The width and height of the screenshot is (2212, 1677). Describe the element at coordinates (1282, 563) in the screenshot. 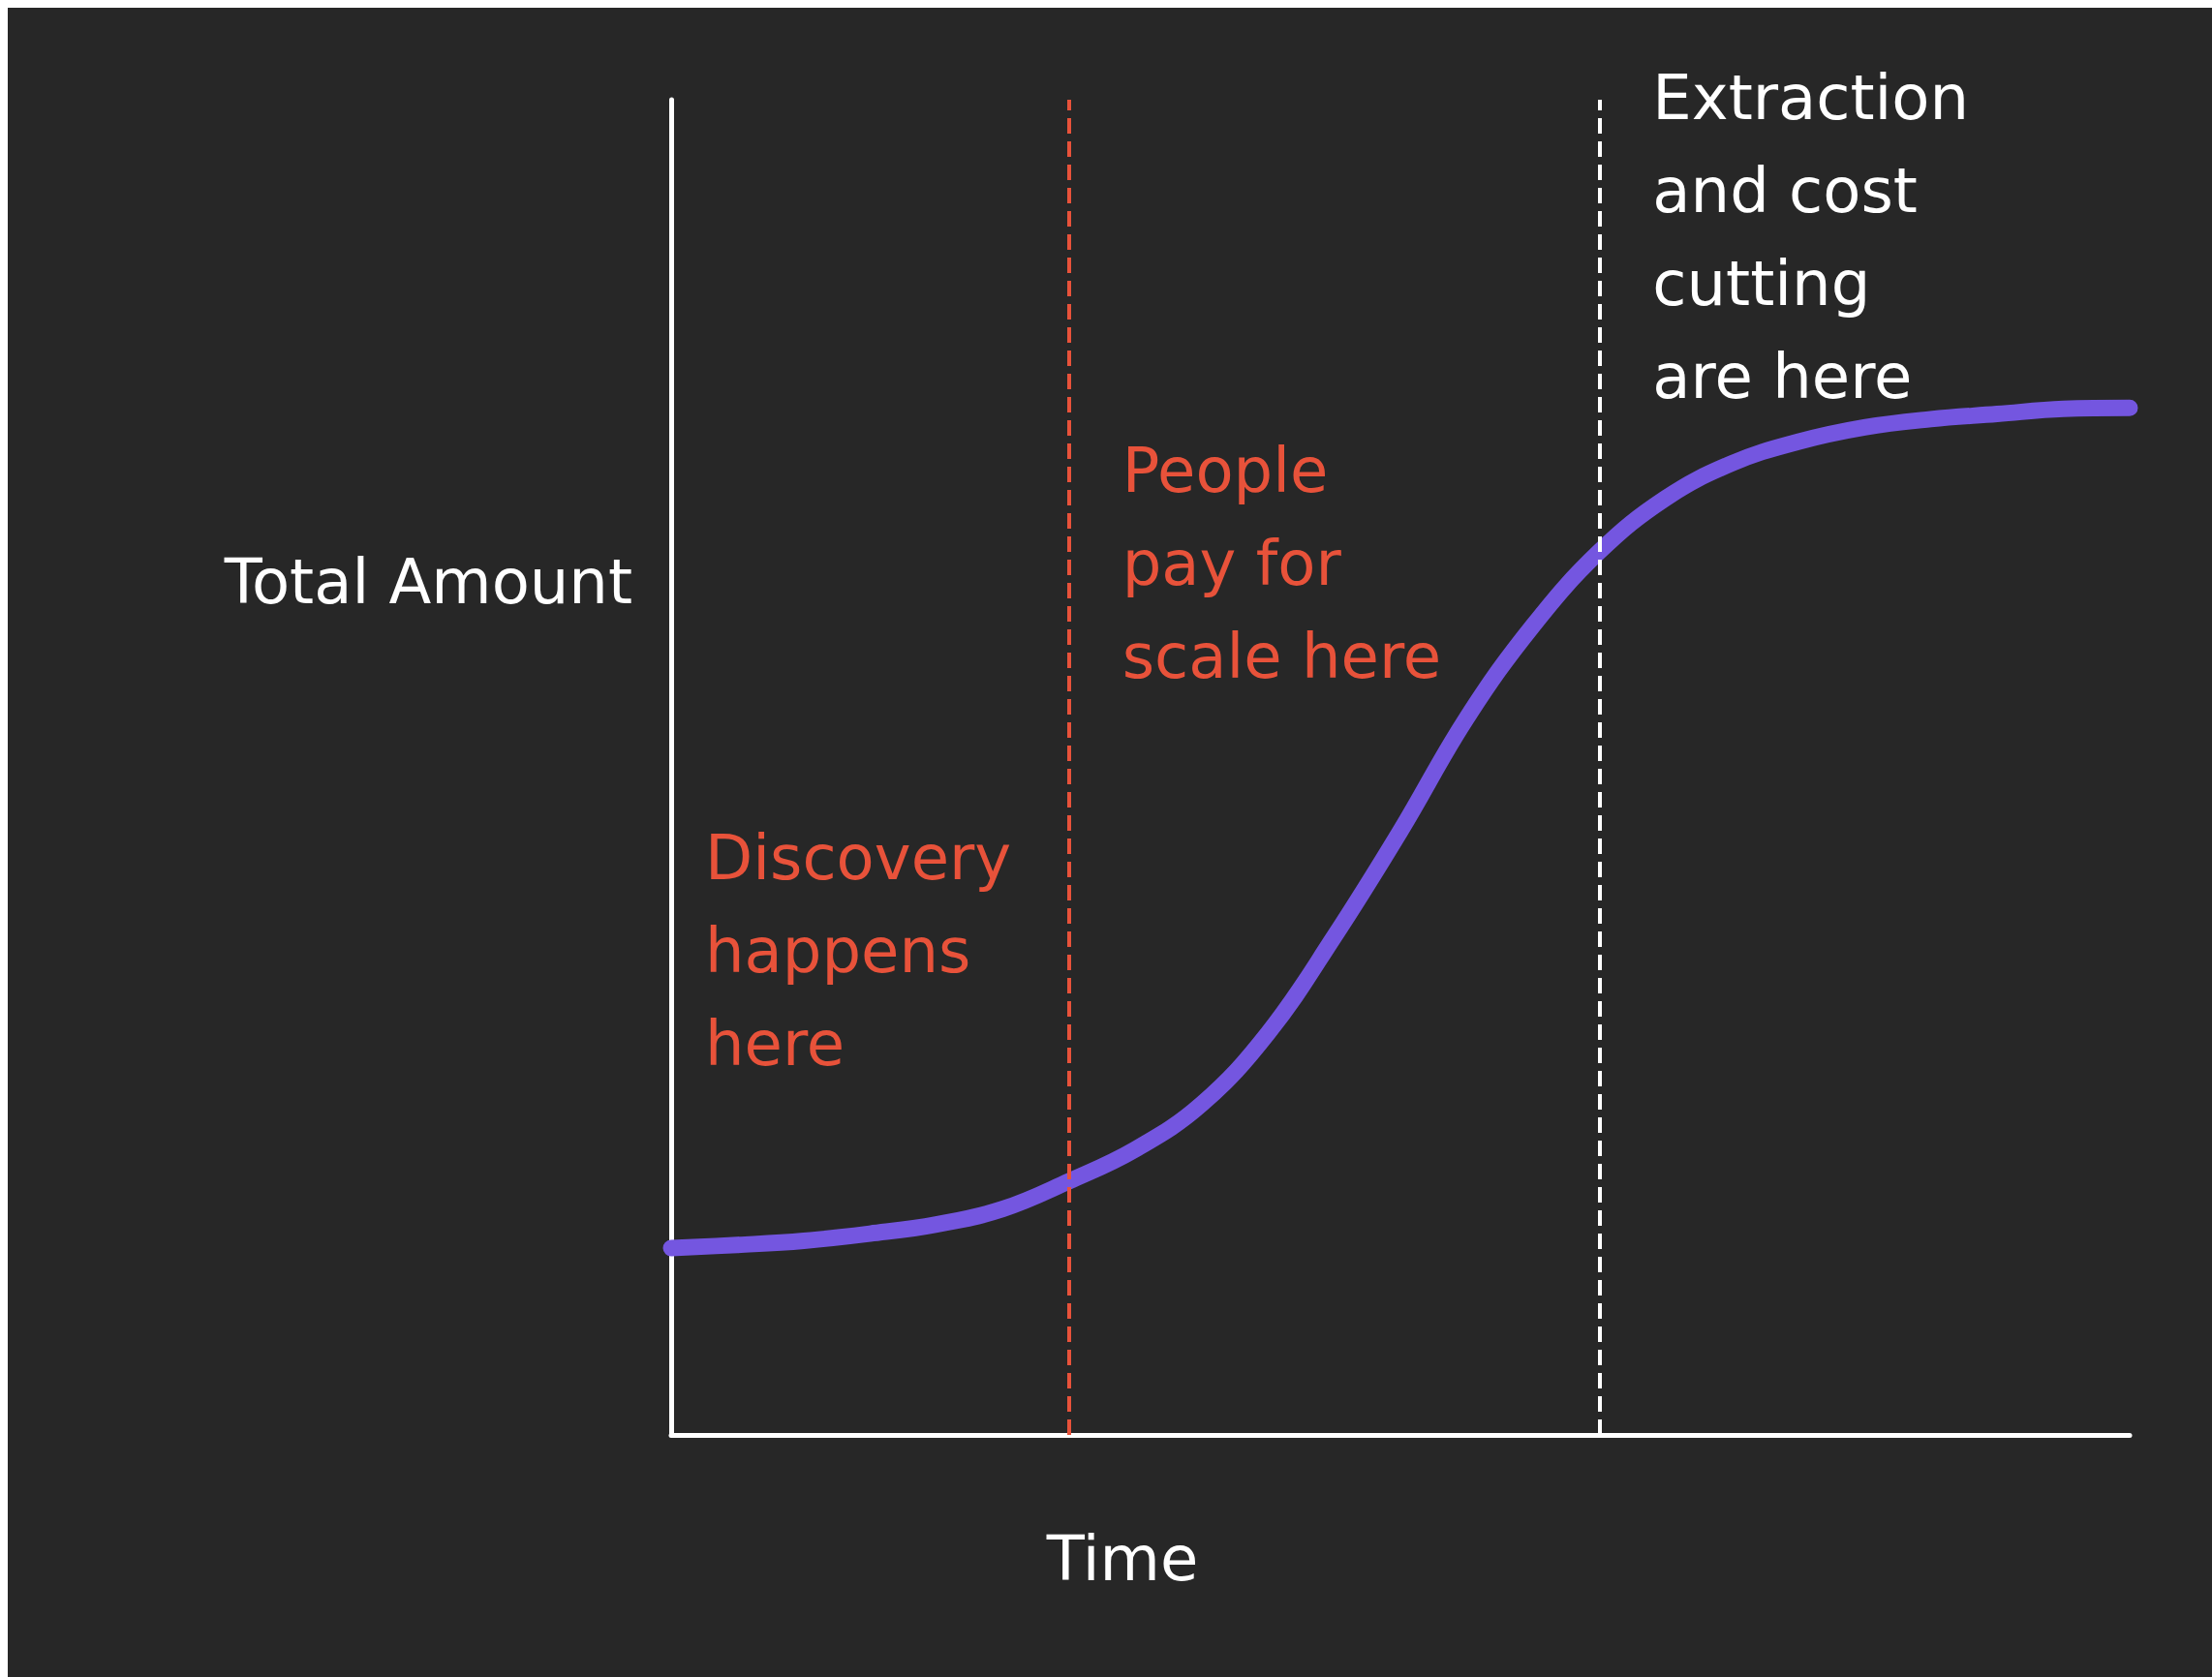

I see `annotation: People pay for scale here` at that location.